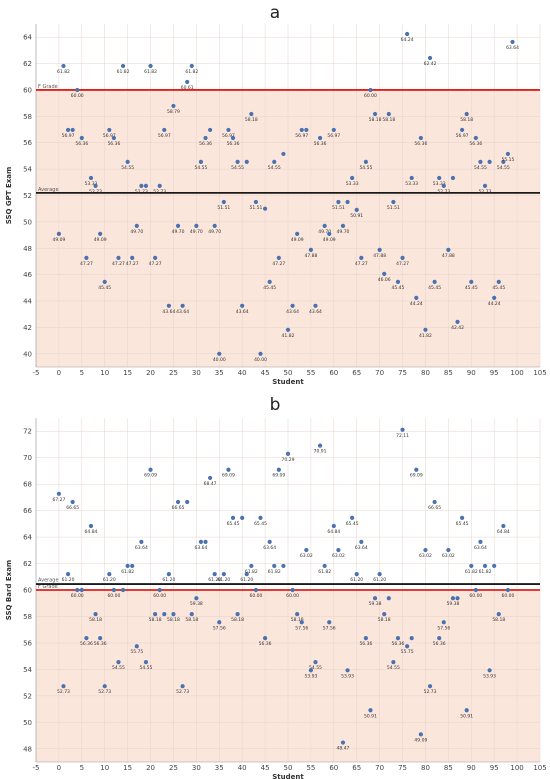 The image size is (550, 779). Describe the element at coordinates (269, 548) in the screenshot. I see `data-label: 63.64` at that location.